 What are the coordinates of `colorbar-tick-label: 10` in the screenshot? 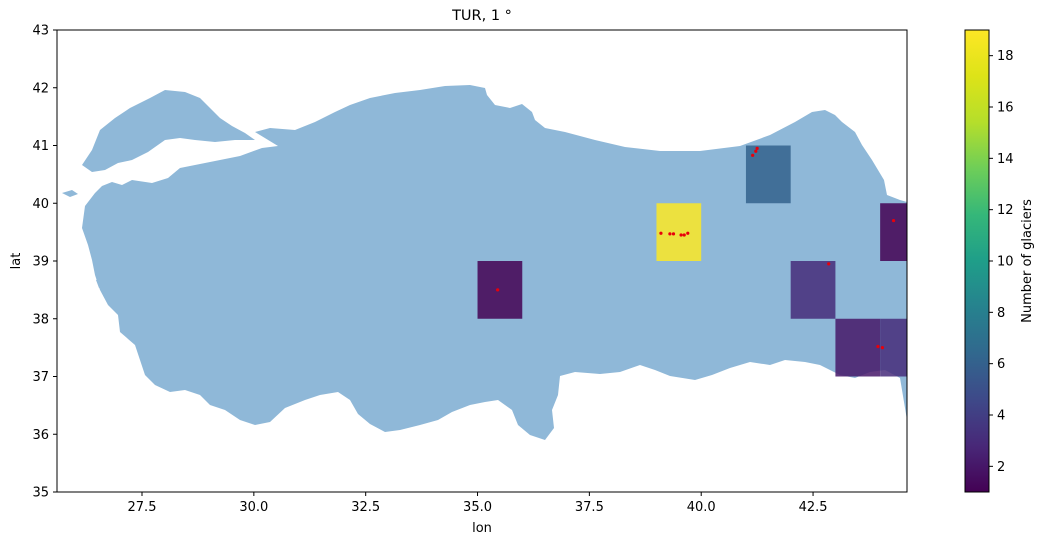 It's located at (1005, 262).